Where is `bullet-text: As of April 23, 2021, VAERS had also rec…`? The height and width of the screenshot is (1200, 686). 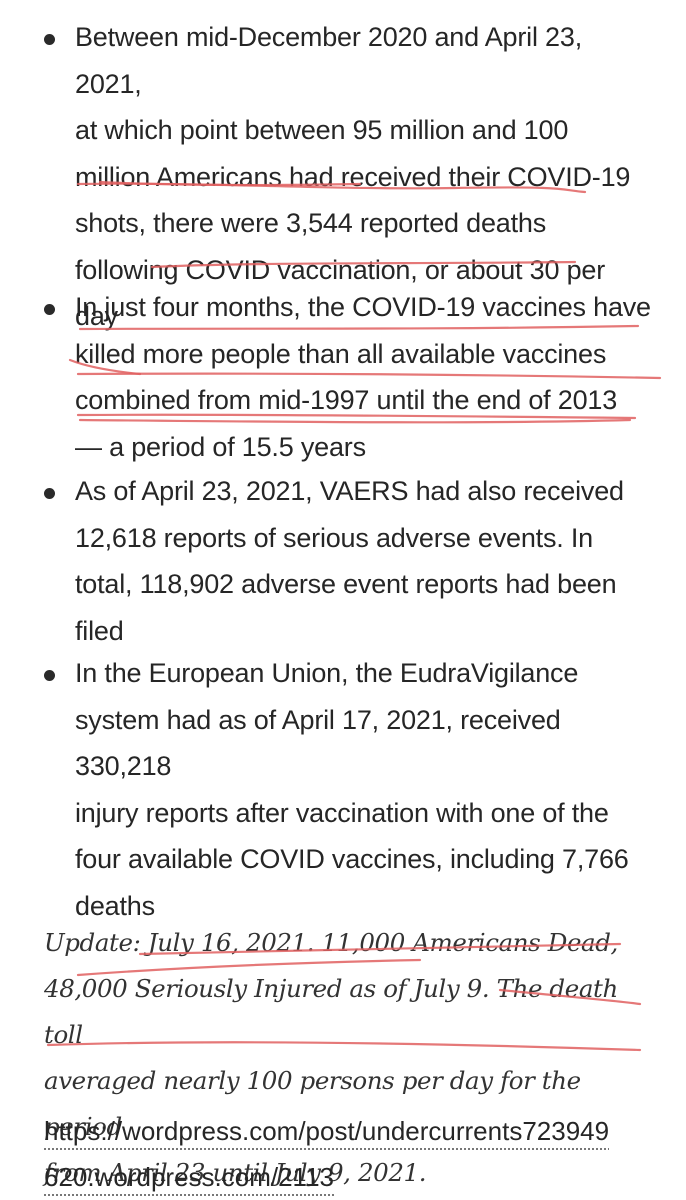 bullet-text: As of April 23, 2021, VAERS had also rec… is located at coordinates (365, 561).